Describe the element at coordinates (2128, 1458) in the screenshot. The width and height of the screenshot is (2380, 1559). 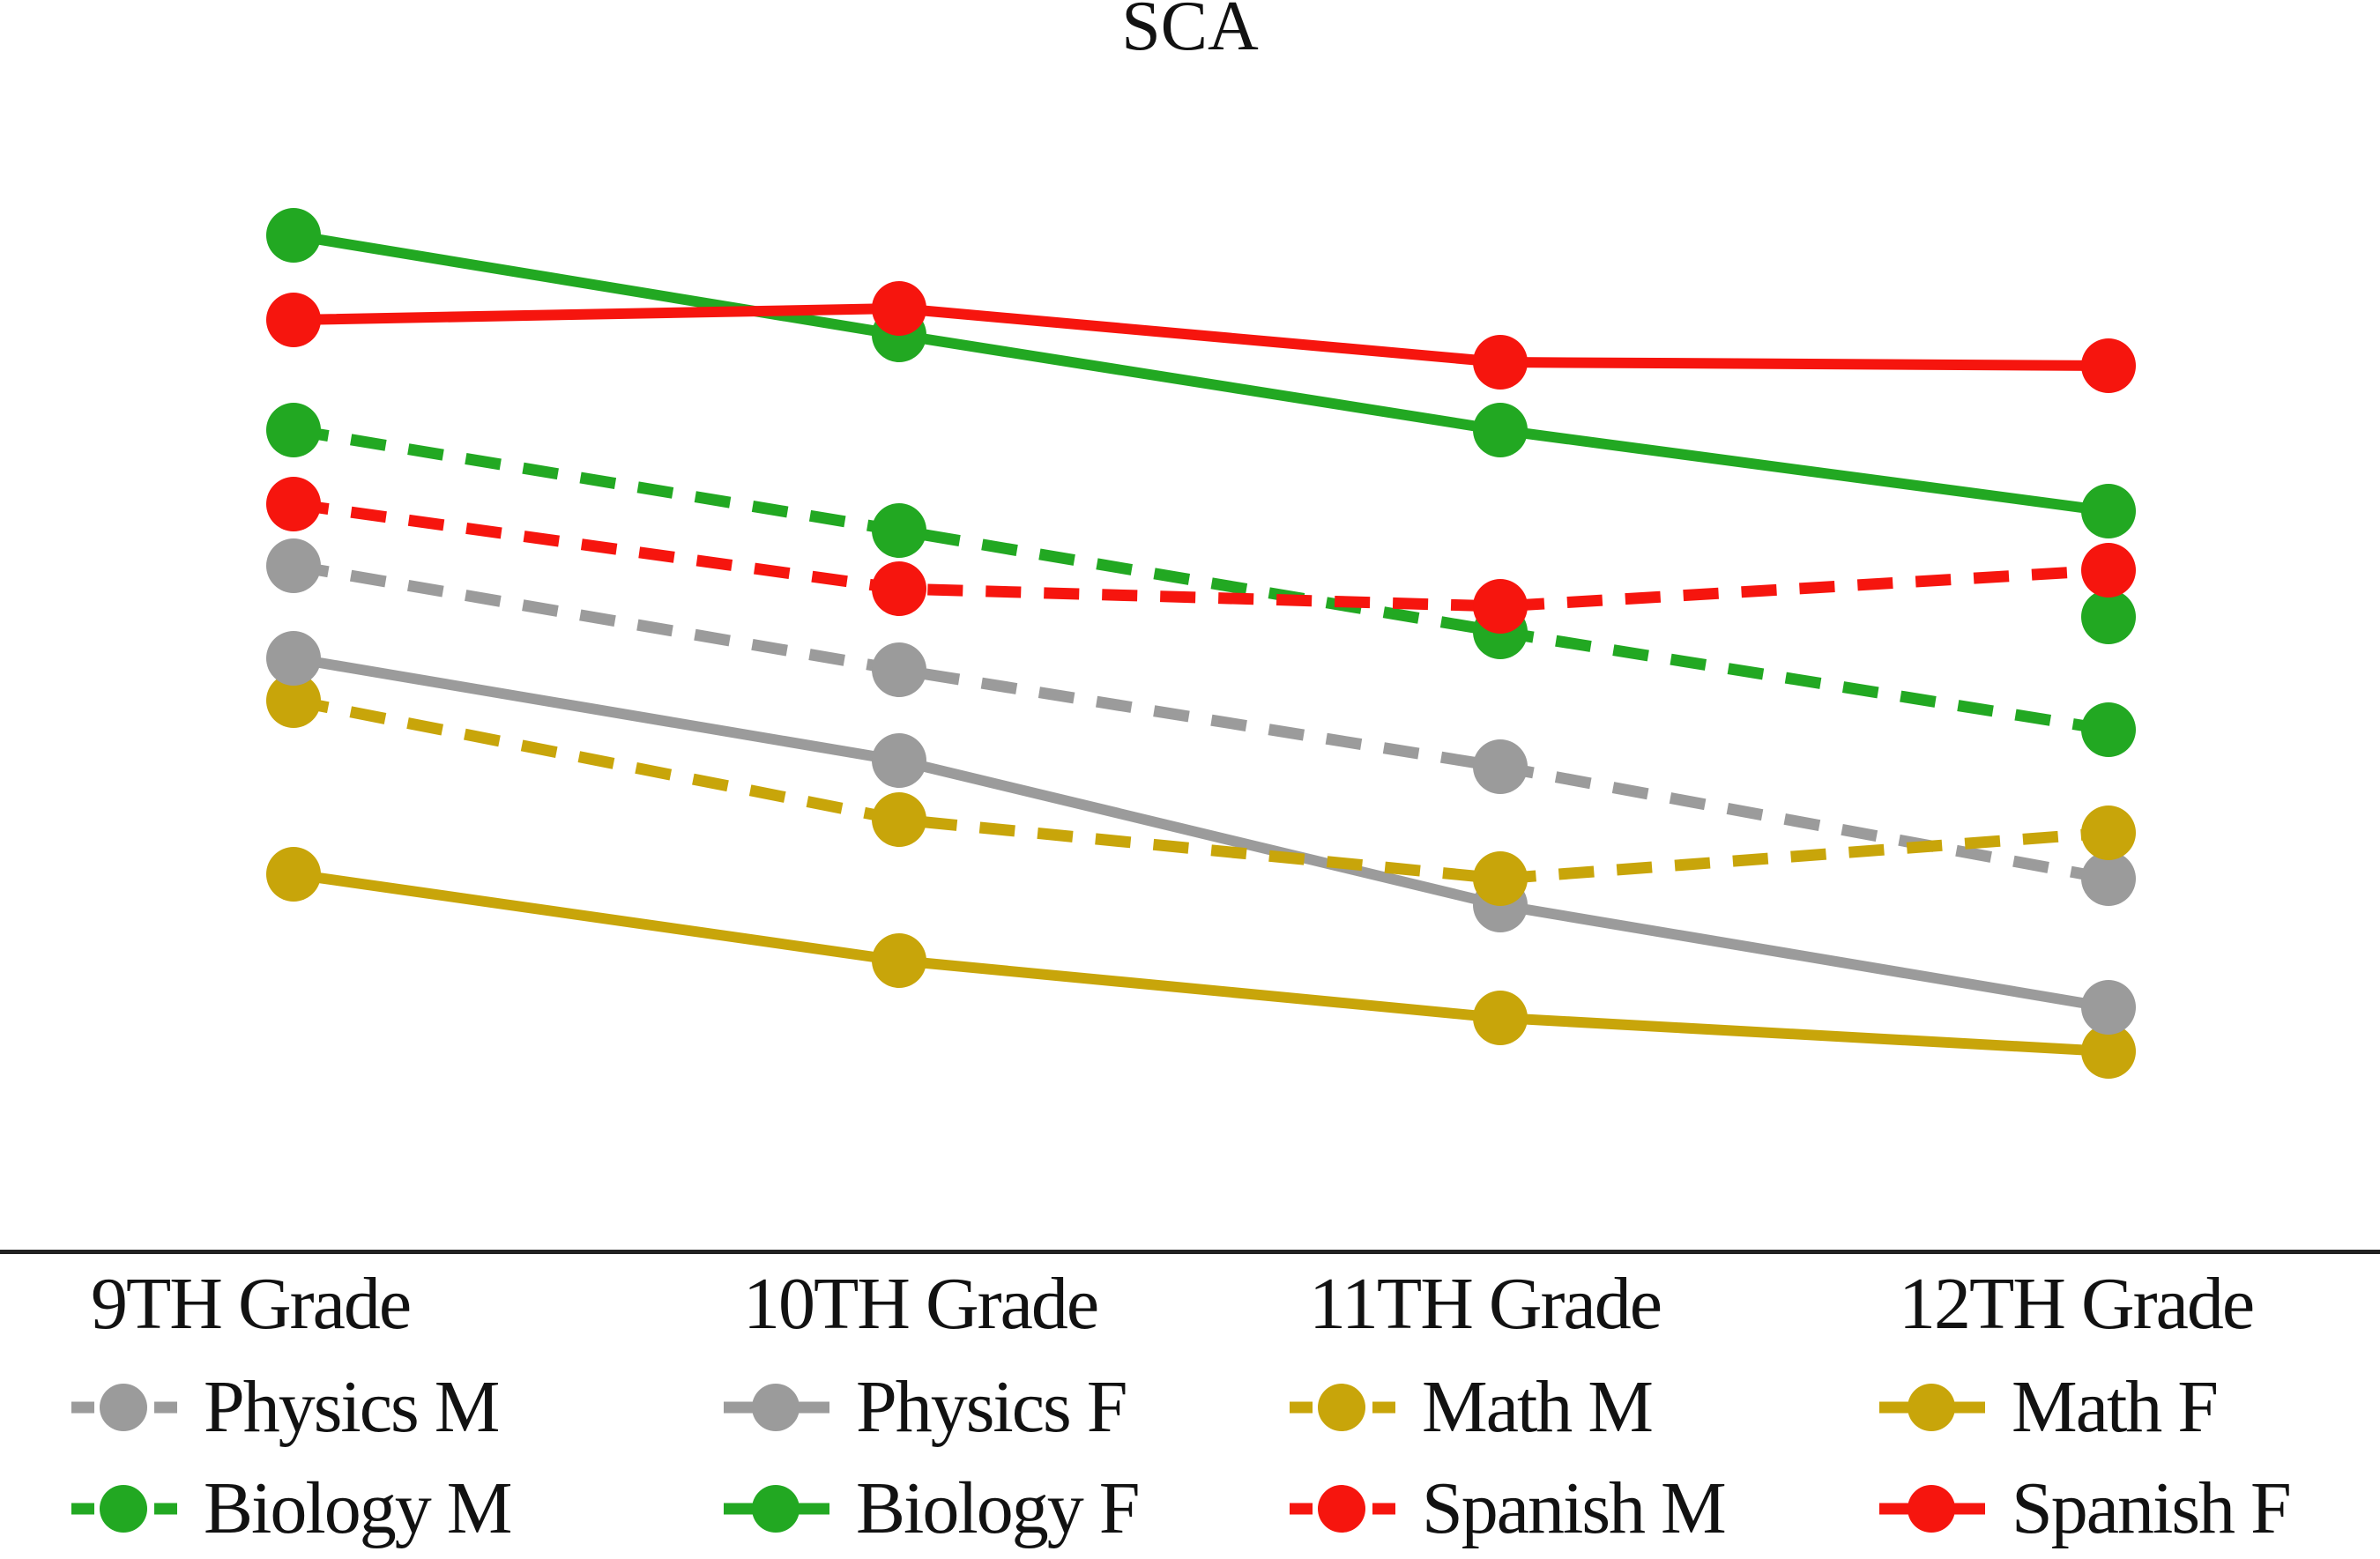
I see `legend-items: Math F Spanish F` at that location.